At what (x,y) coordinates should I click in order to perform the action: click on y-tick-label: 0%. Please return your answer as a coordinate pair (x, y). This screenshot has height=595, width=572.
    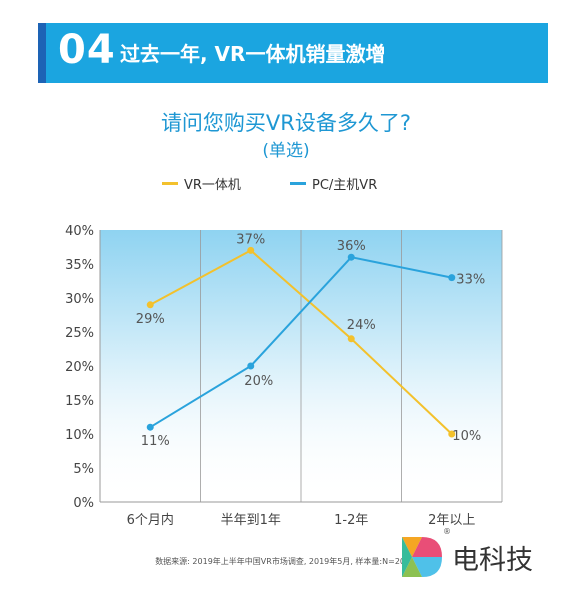
    Looking at the image, I should click on (83, 503).